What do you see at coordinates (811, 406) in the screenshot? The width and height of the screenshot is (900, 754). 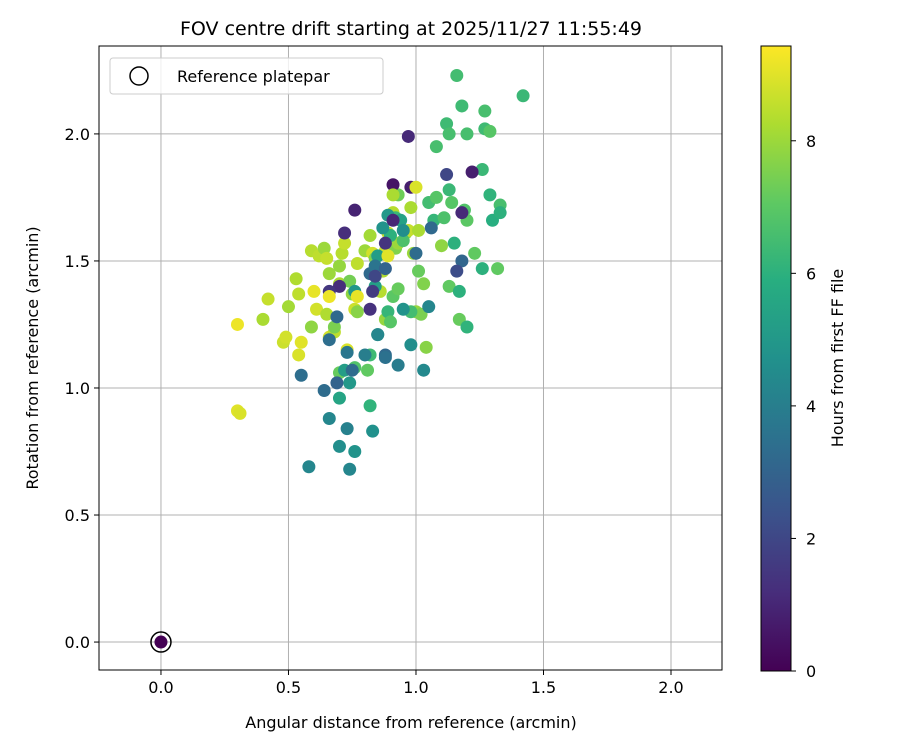 I see `colorbar-tick-label: 4` at bounding box center [811, 406].